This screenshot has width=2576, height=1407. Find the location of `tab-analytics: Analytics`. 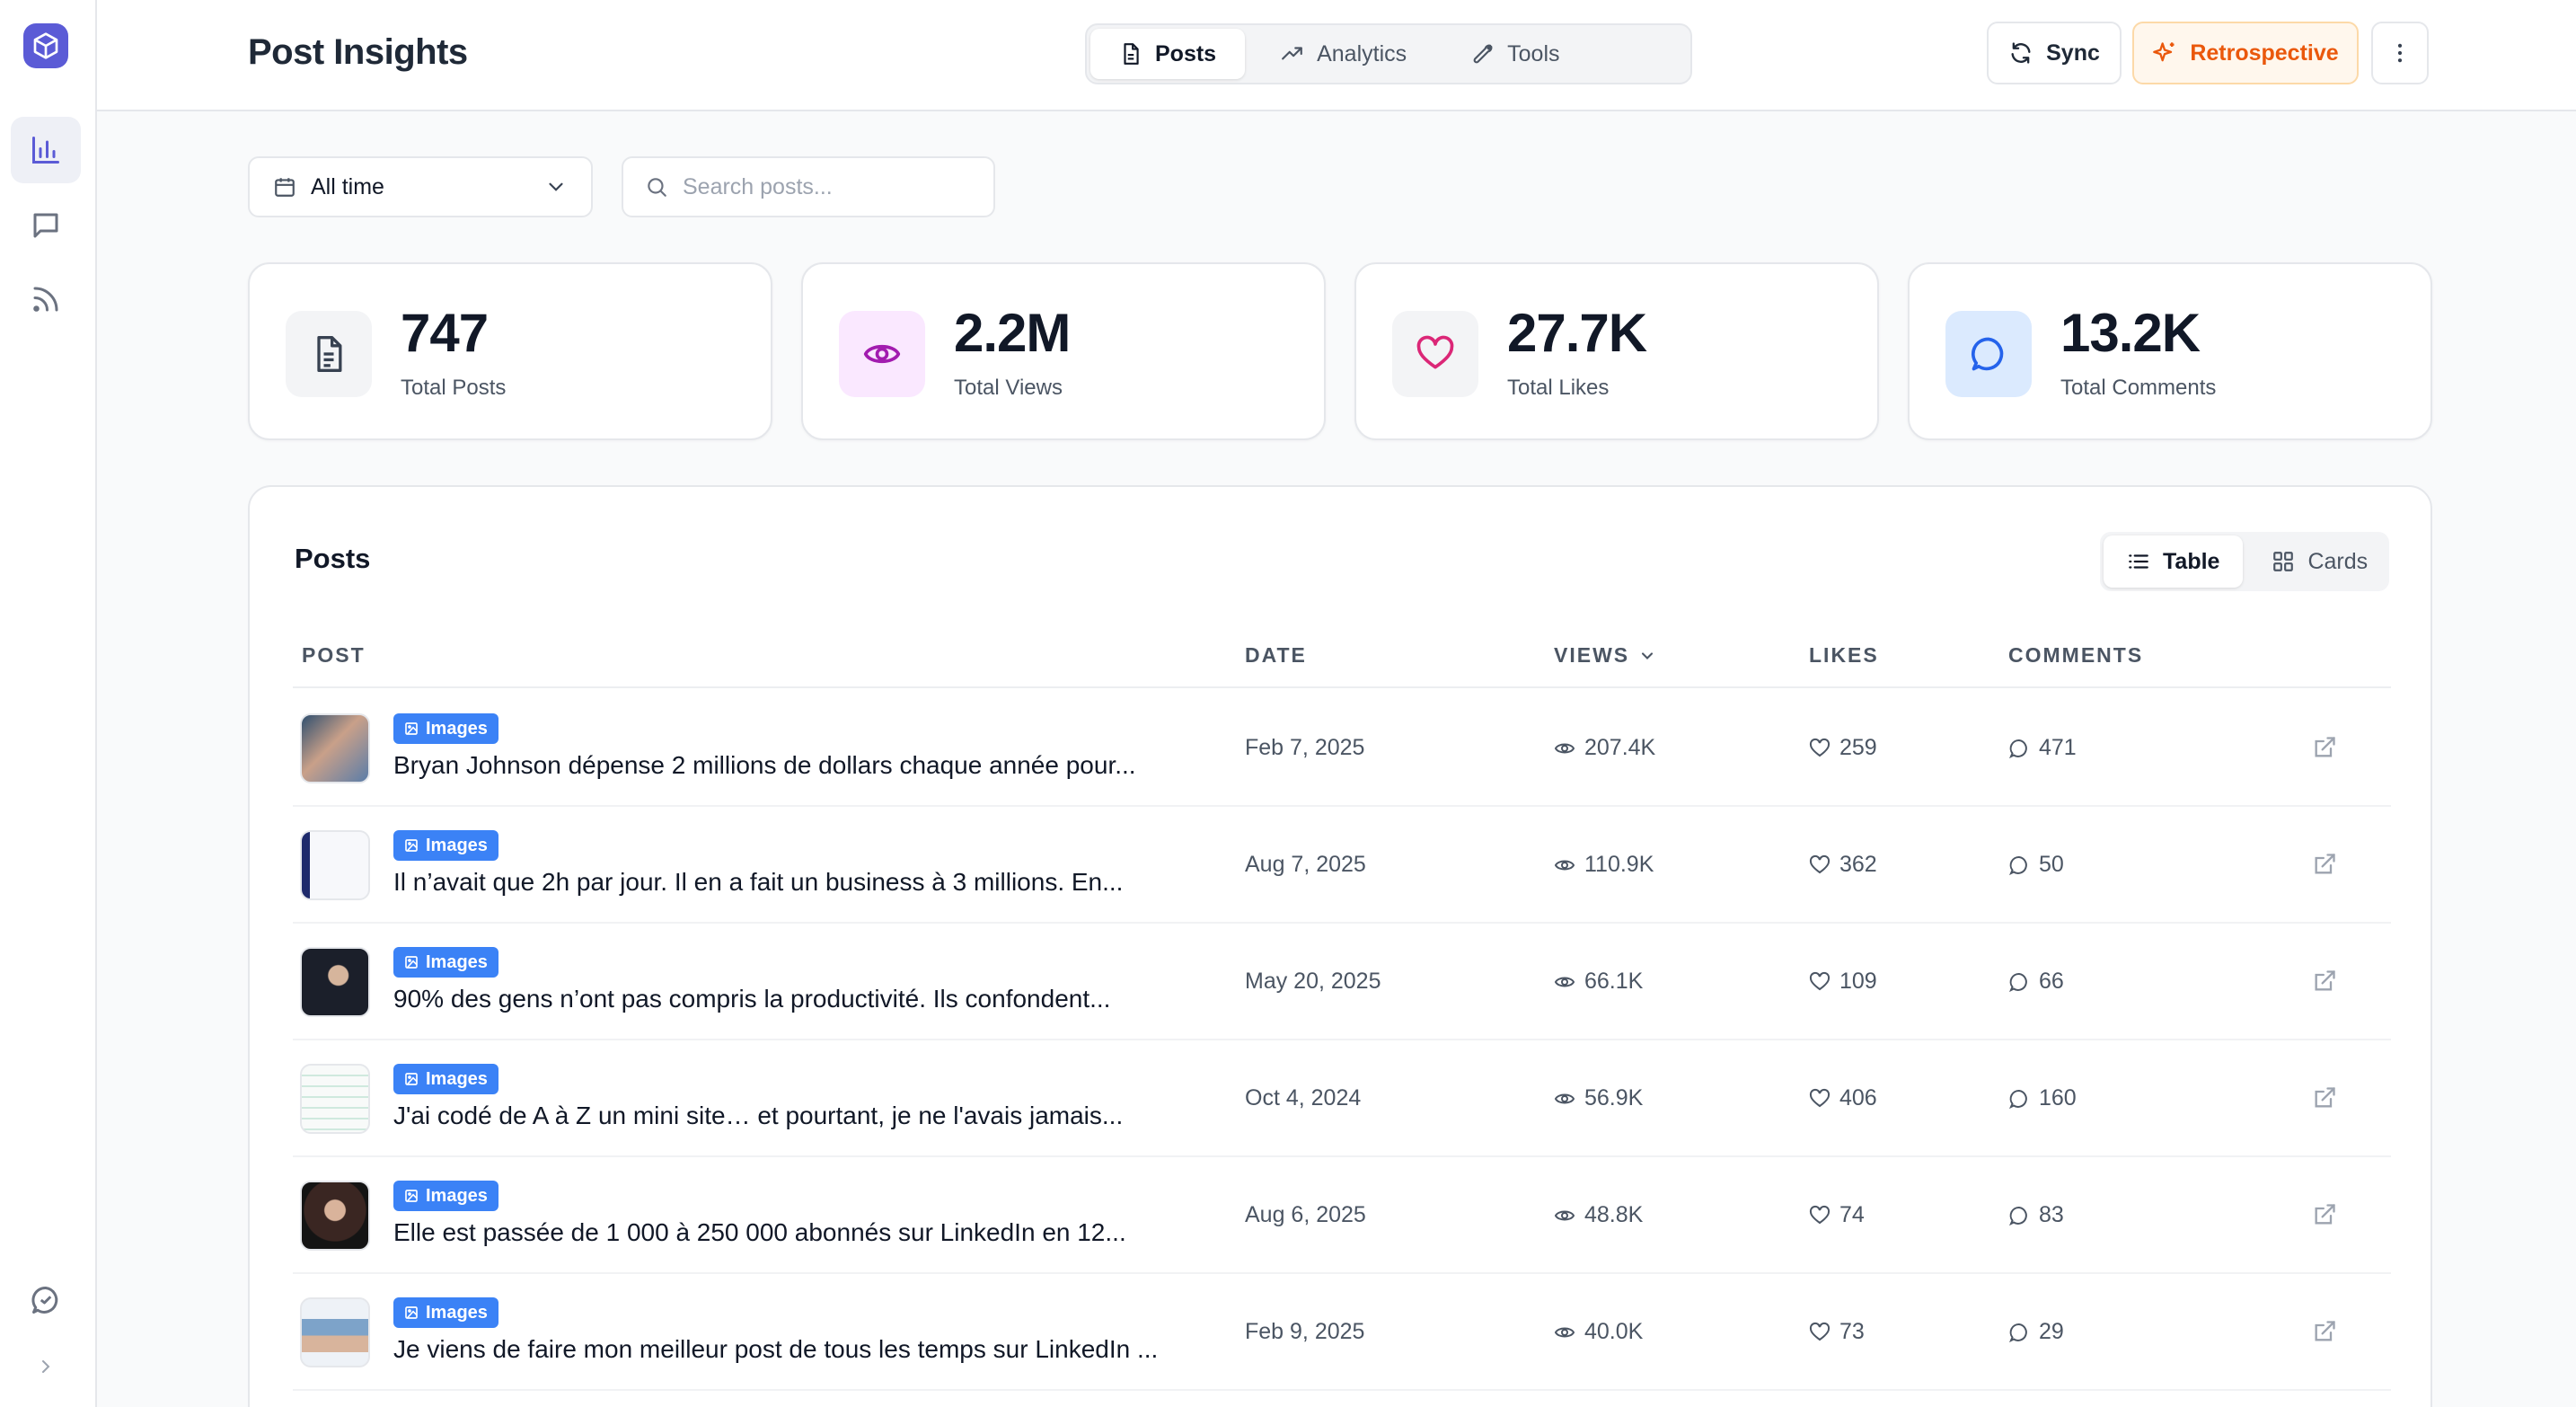

tab-analytics: Analytics is located at coordinates (1343, 54).